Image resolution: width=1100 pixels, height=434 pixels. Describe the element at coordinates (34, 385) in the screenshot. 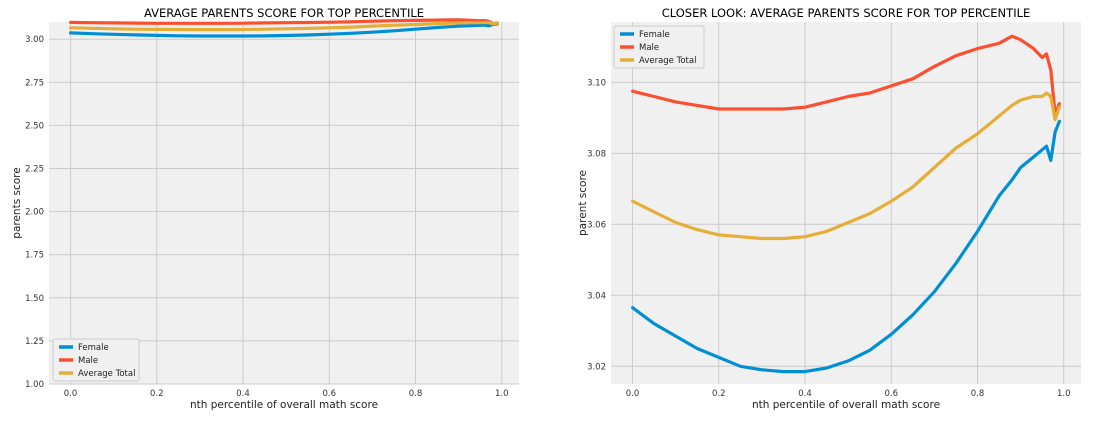

I see `y-tick-label: 1.00` at that location.